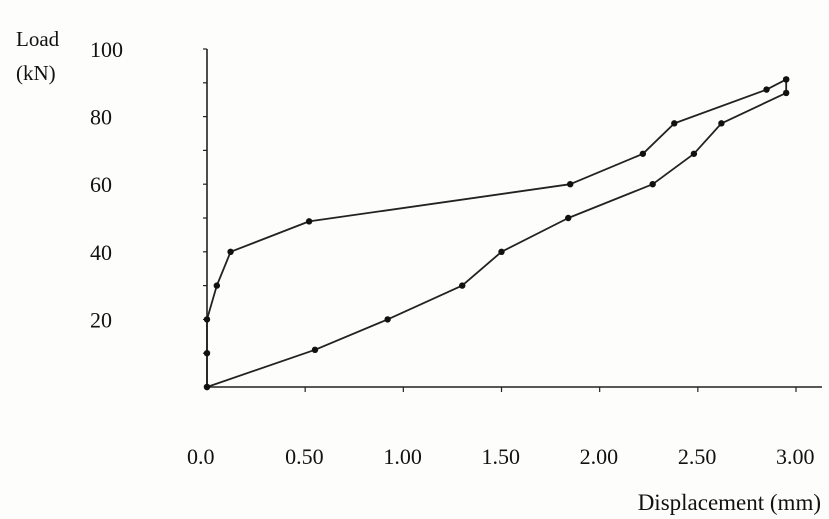 The image size is (829, 519). Describe the element at coordinates (106, 49) in the screenshot. I see `y-tick-label: 100` at that location.